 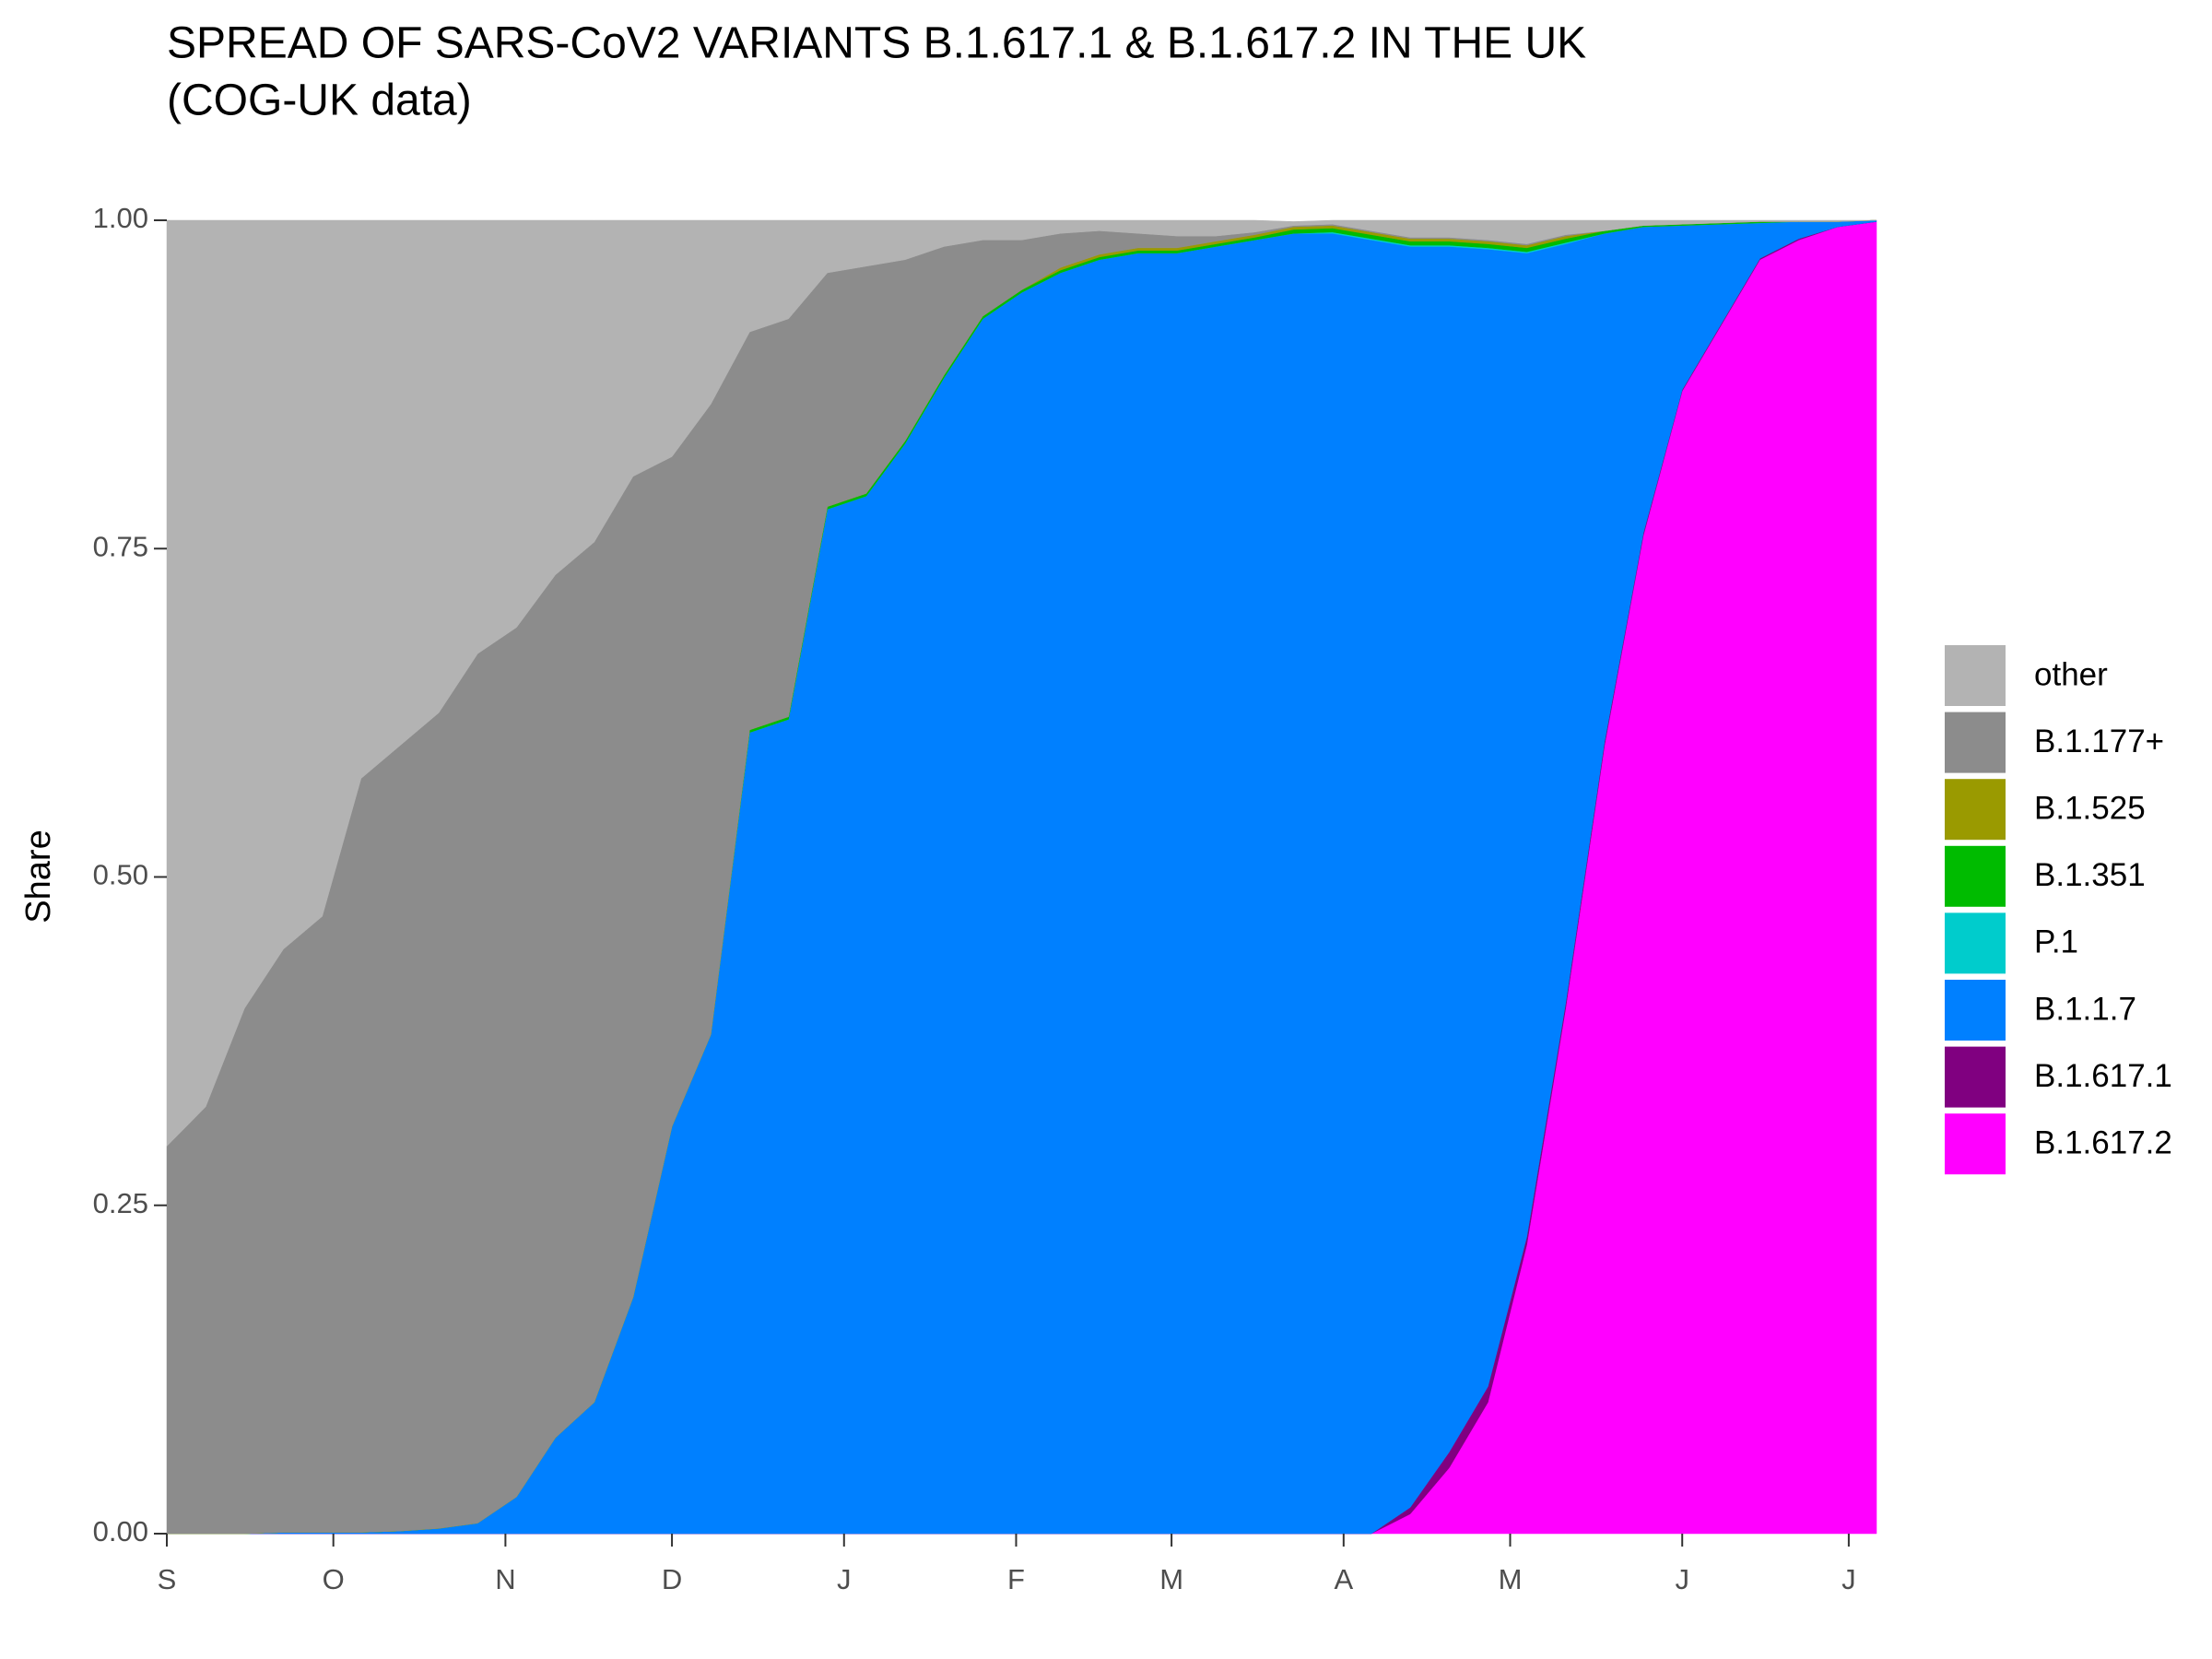 What do you see at coordinates (2099, 741) in the screenshot?
I see `legend-label: B.1.177+` at bounding box center [2099, 741].